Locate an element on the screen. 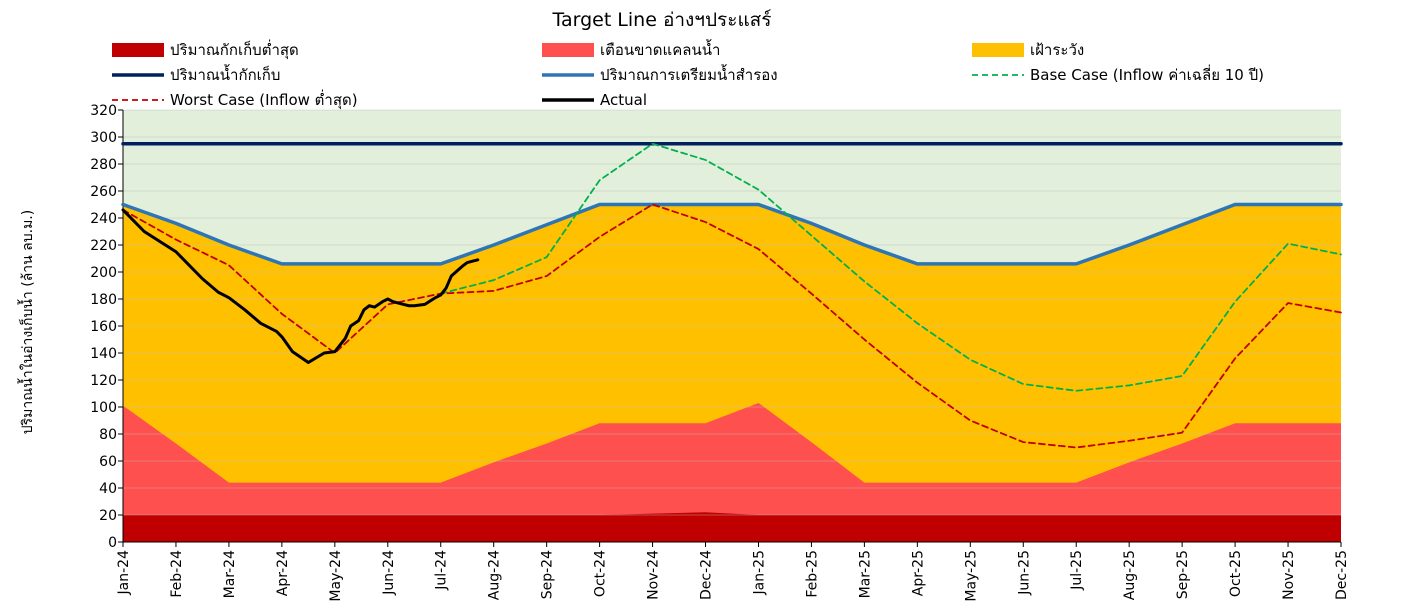 This screenshot has width=1413, height=608. x-tick-label-sep-25: Sep-25 is located at coordinates (1183, 574).